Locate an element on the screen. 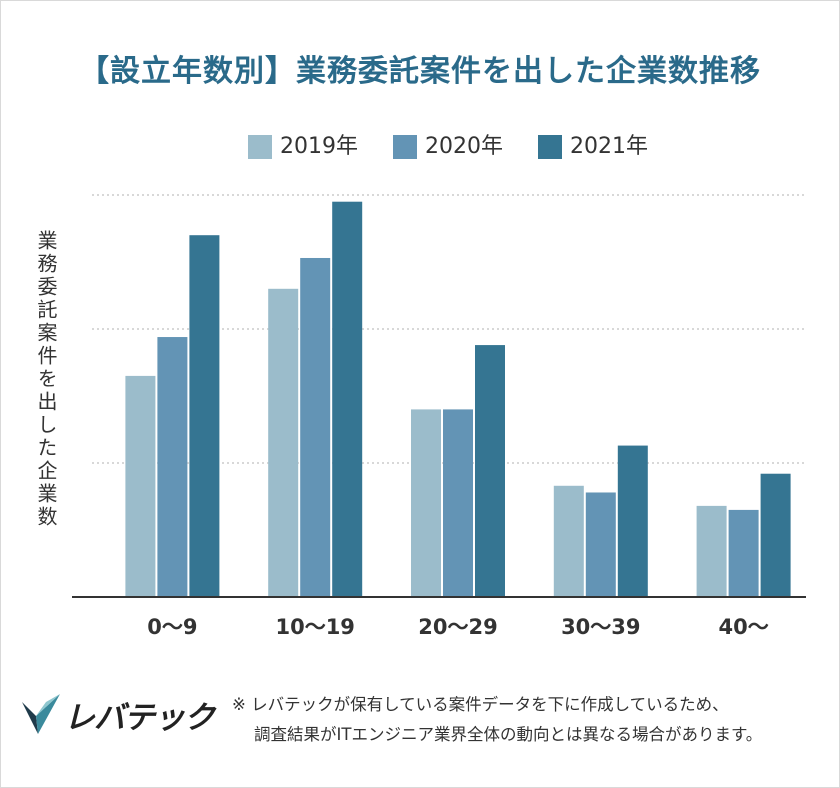  legend-swatch-2019 is located at coordinates (260, 147).